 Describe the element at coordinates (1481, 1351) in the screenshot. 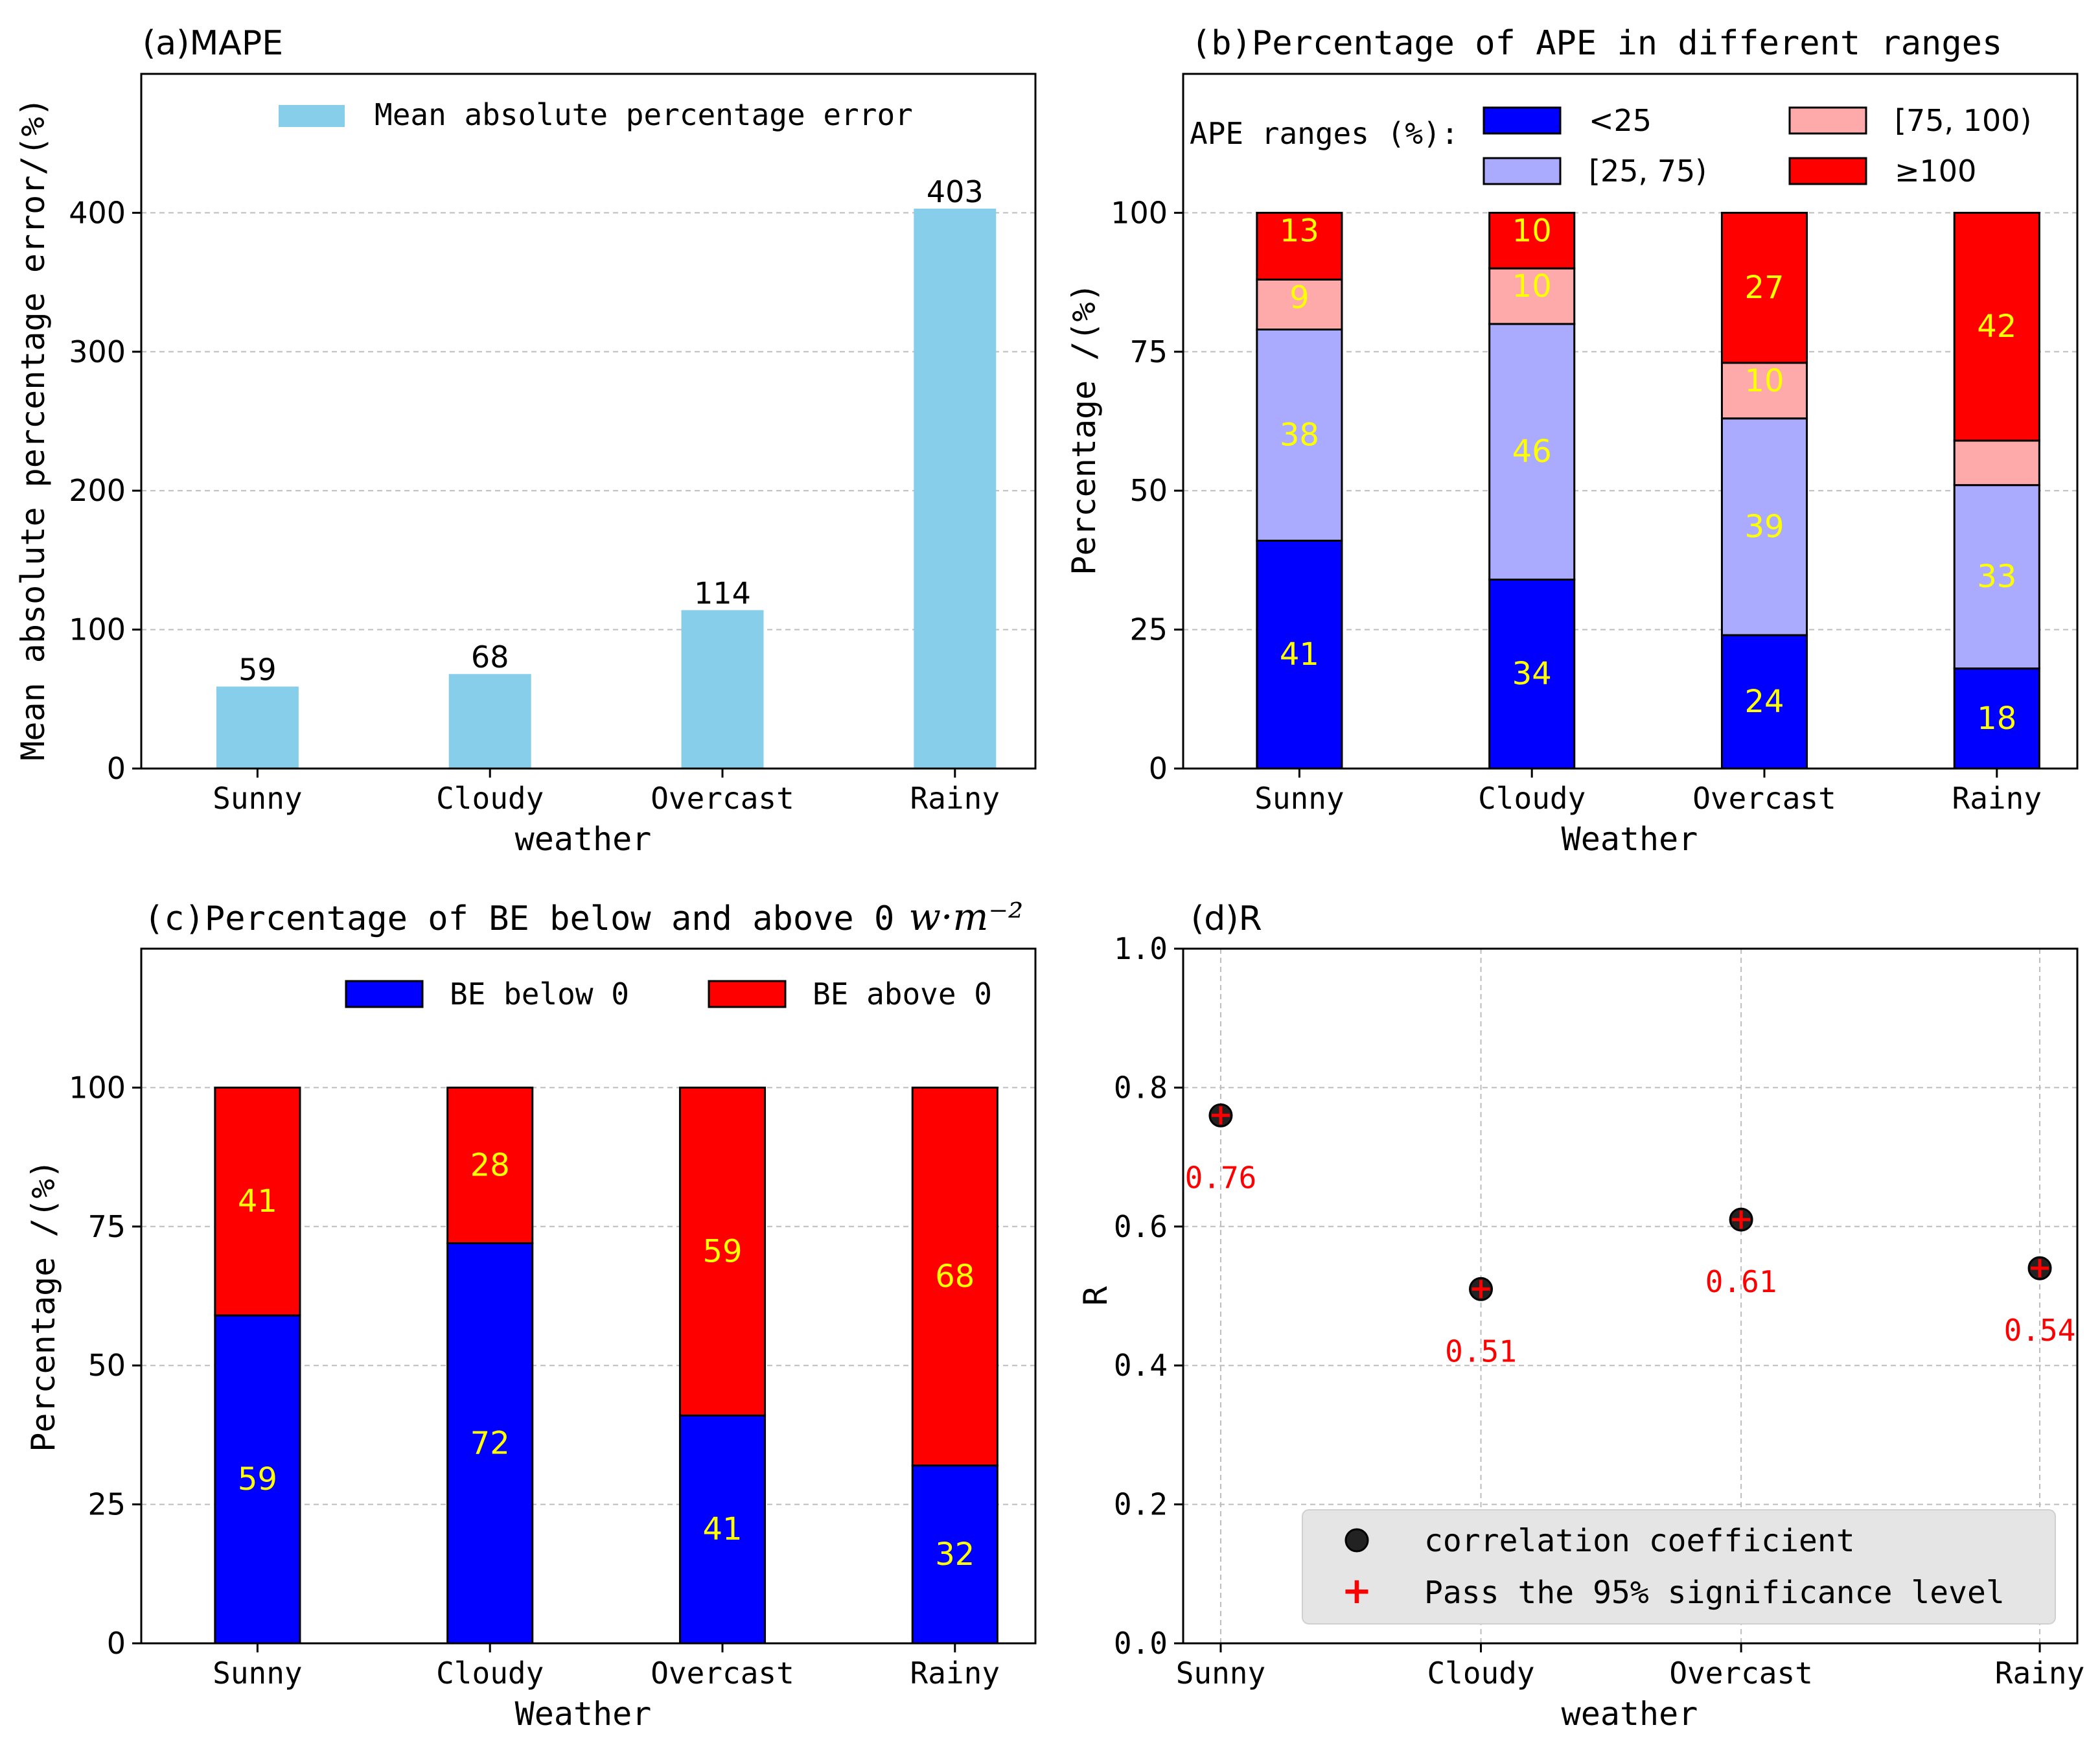

I see `d-point-value-label: 0.51` at that location.